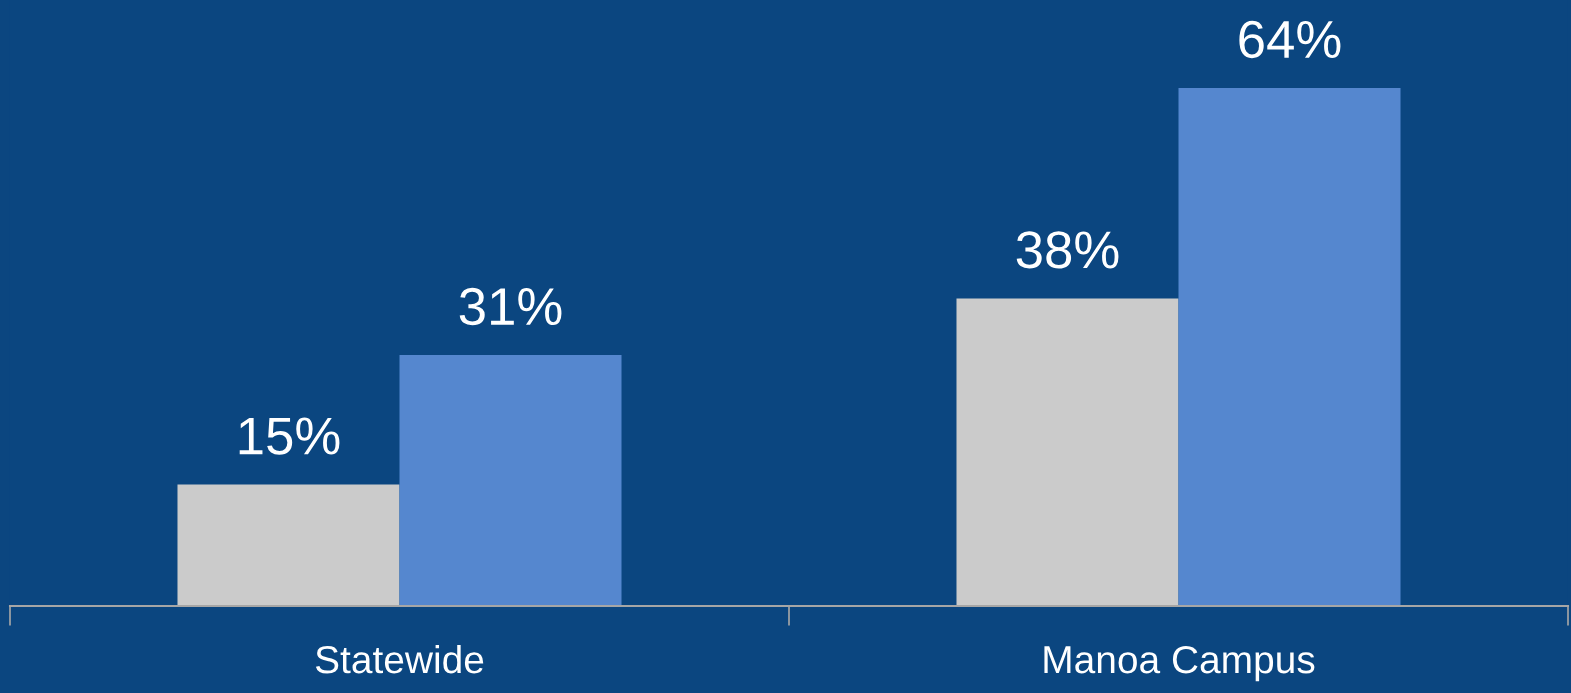  What do you see at coordinates (289, 436) in the screenshot?
I see `data-label: 15%` at bounding box center [289, 436].